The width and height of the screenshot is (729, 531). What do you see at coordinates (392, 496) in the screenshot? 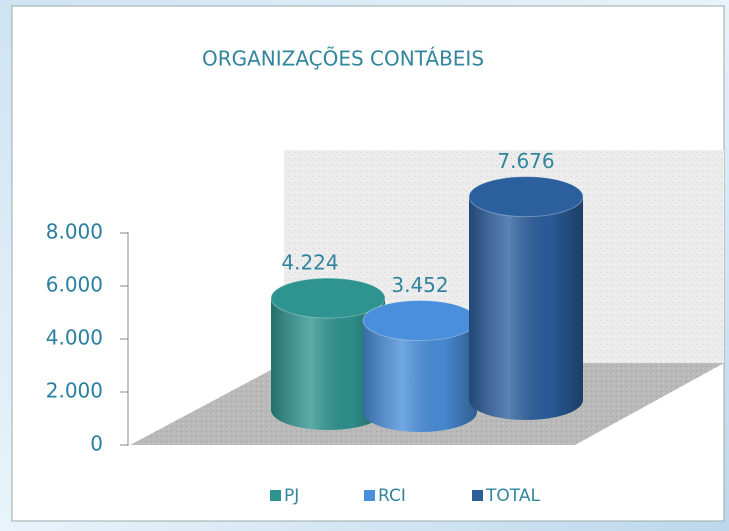
I see `legend-label: RCI` at bounding box center [392, 496].